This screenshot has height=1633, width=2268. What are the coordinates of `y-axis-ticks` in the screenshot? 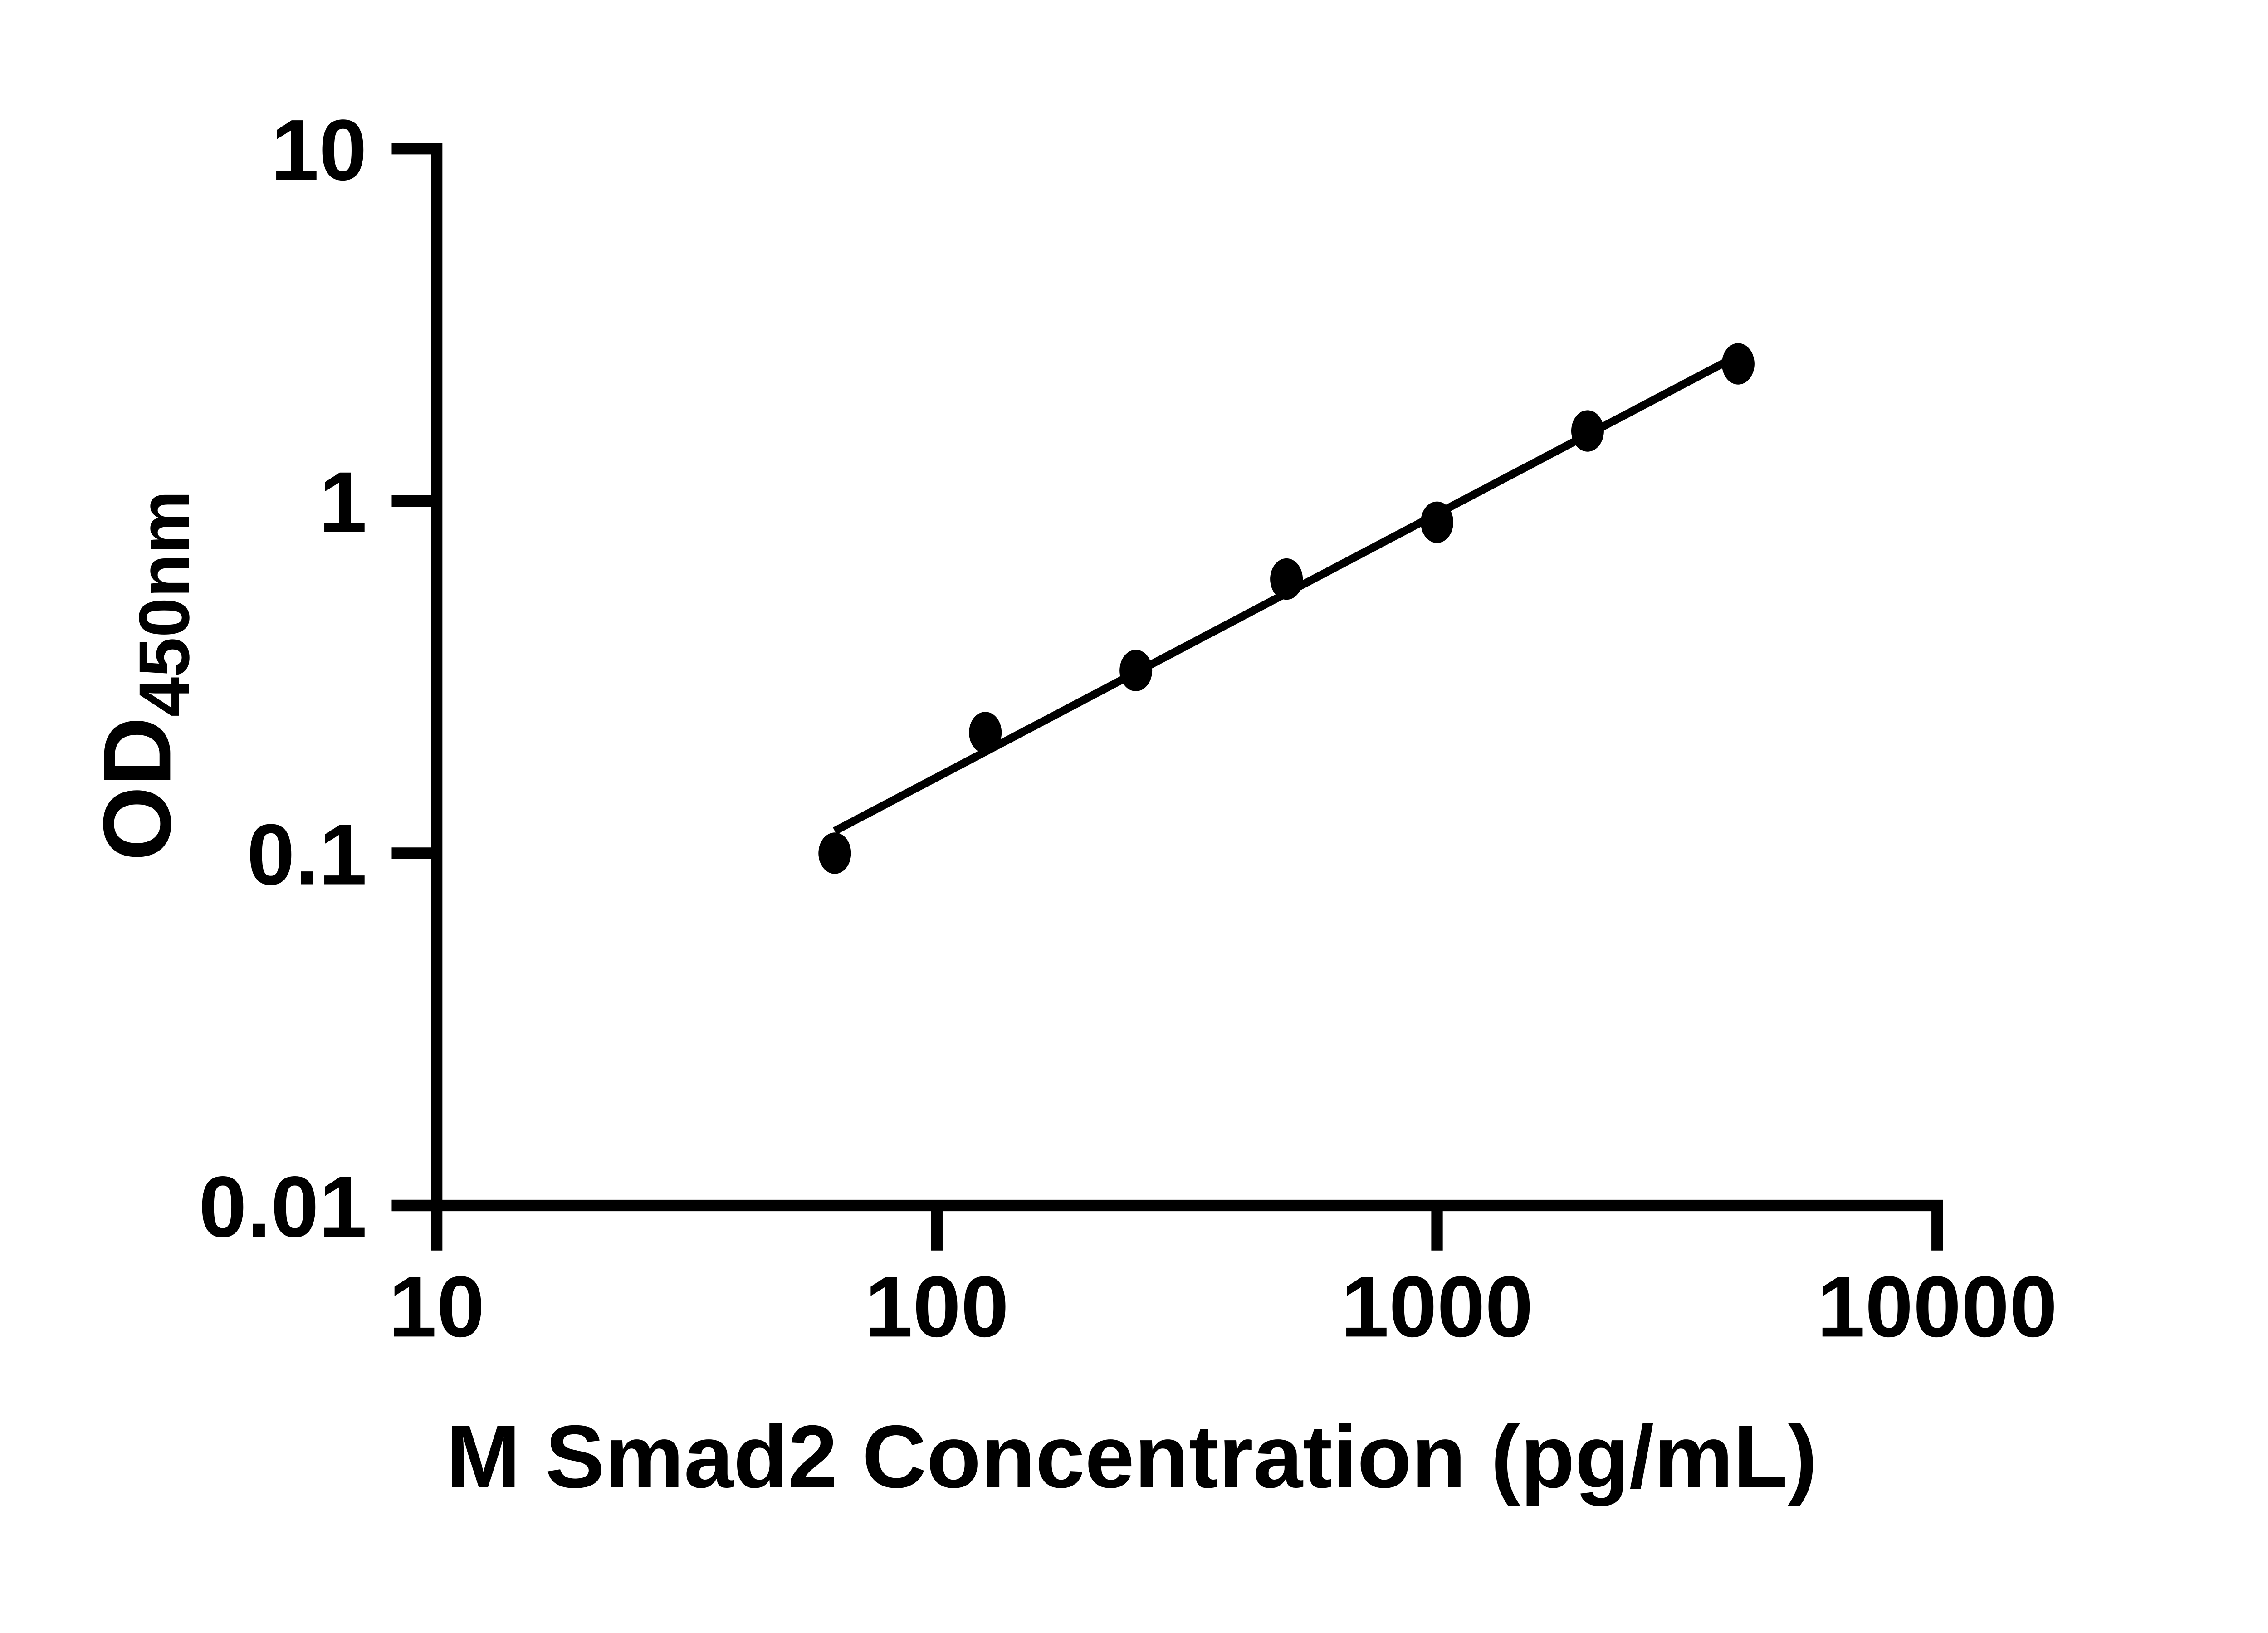 It's located at (414, 677).